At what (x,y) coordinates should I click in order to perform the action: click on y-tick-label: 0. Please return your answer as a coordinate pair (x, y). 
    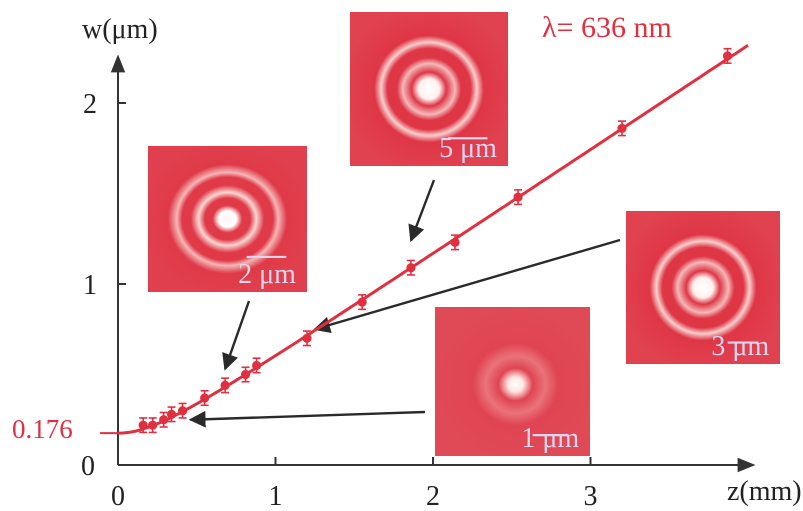
    Looking at the image, I should click on (88, 466).